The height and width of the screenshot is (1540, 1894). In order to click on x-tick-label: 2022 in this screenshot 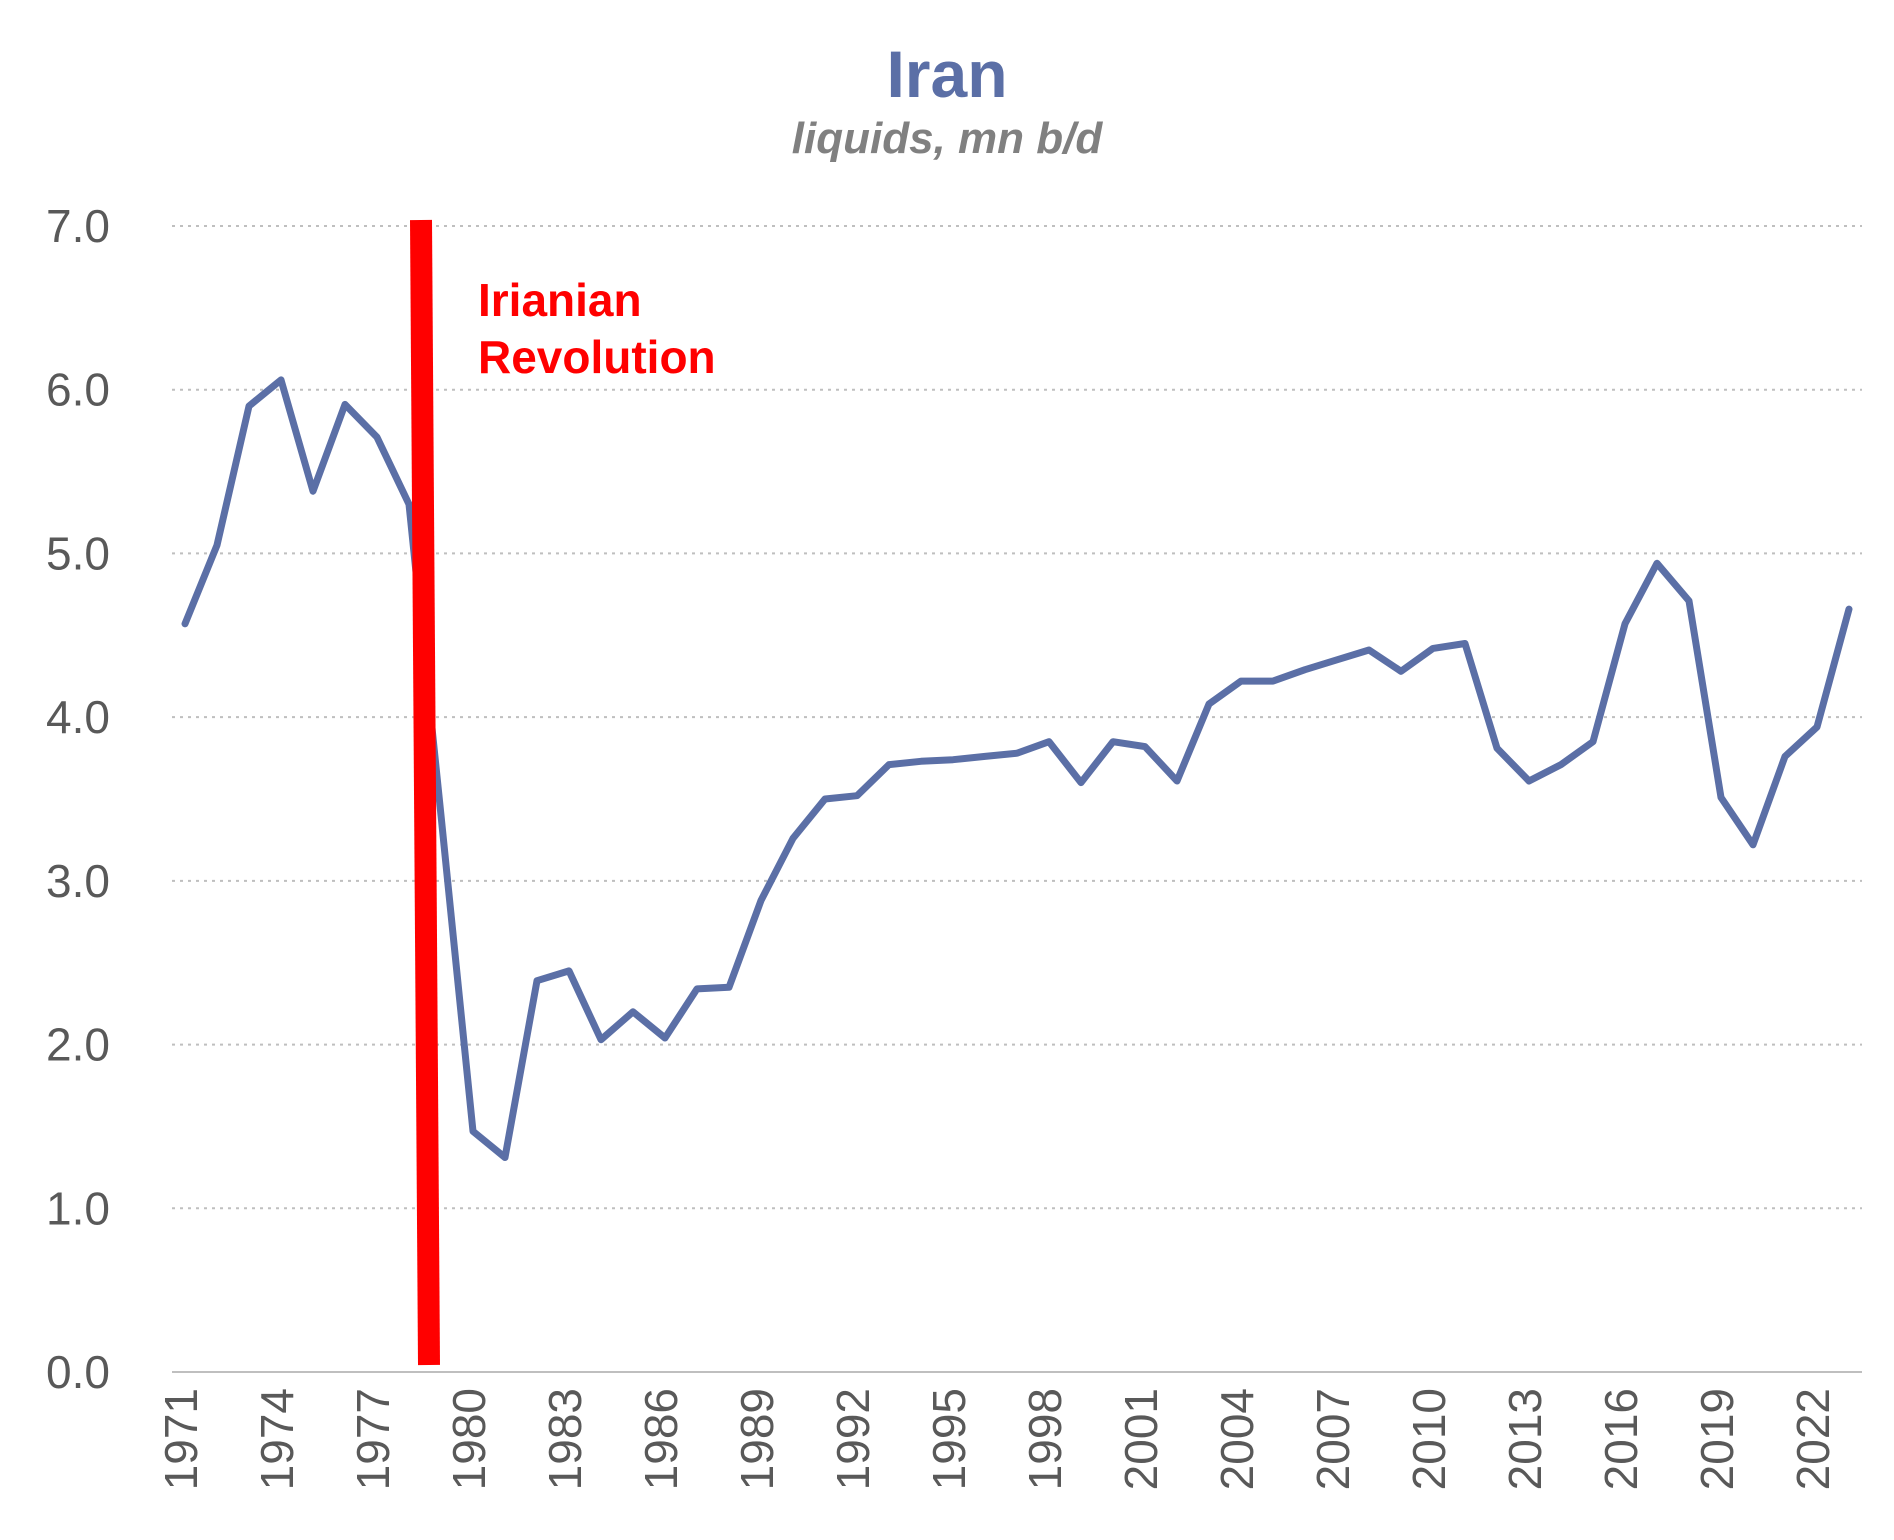, I will do `click(1813, 1439)`.